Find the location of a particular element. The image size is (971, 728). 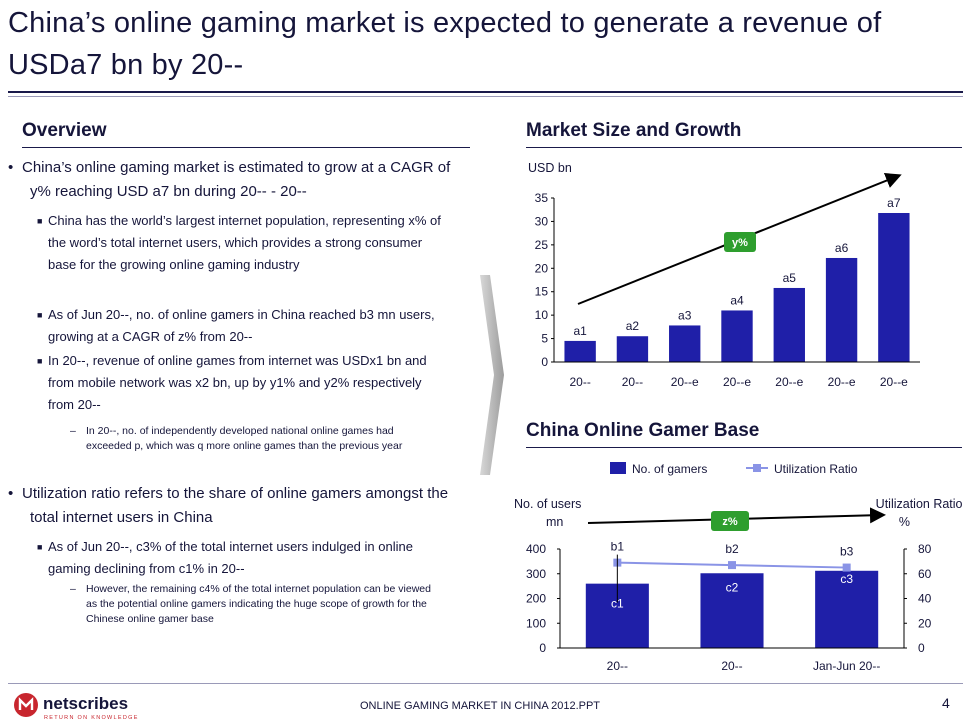

netscribes-logo: netscribes RETURN ON KNOWLEDGE is located at coordinates (76, 707).